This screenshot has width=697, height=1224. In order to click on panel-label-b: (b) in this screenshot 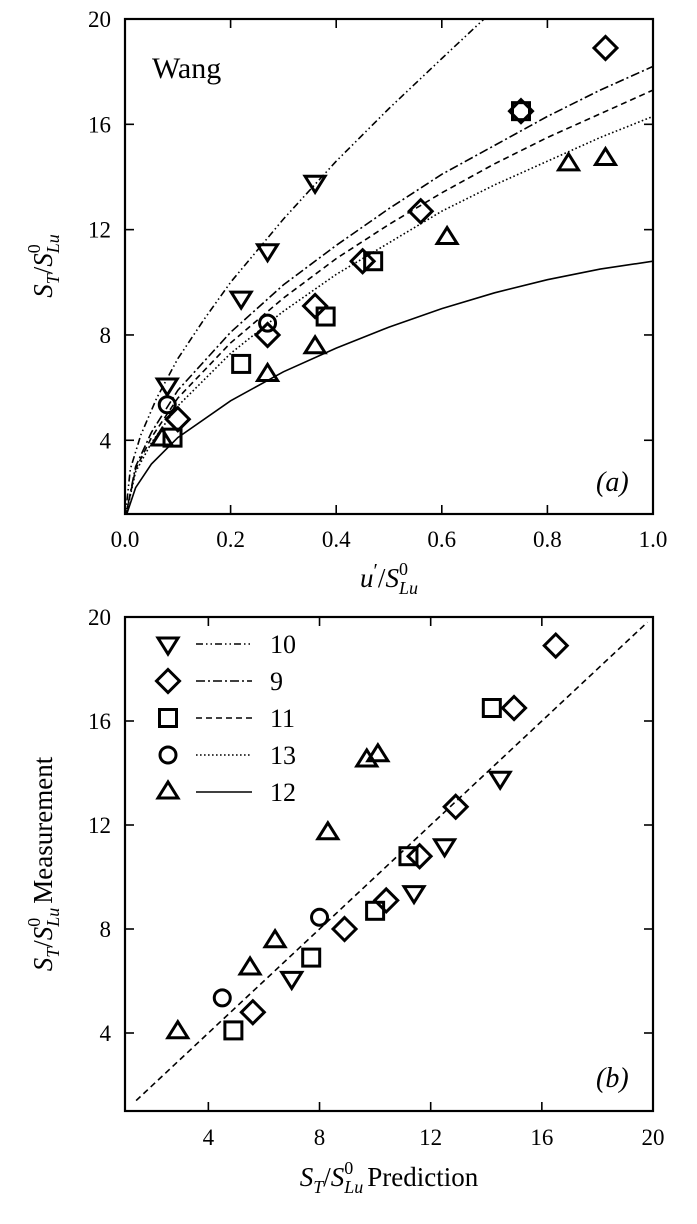, I will do `click(612, 1078)`.